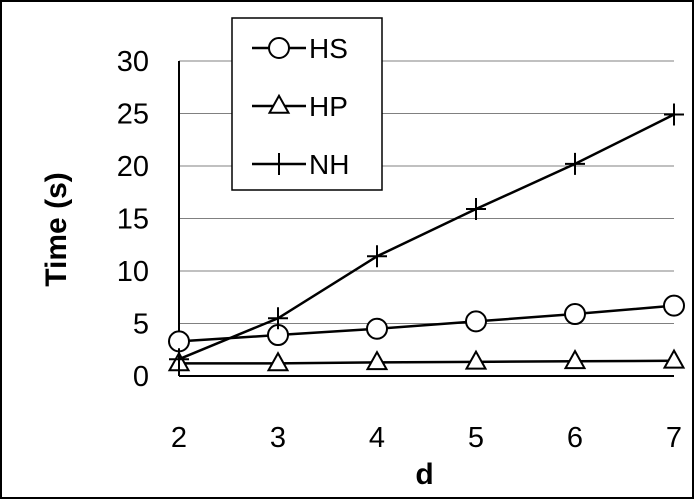 The image size is (694, 499). Describe the element at coordinates (133, 220) in the screenshot. I see `y-tick-label: 15` at that location.